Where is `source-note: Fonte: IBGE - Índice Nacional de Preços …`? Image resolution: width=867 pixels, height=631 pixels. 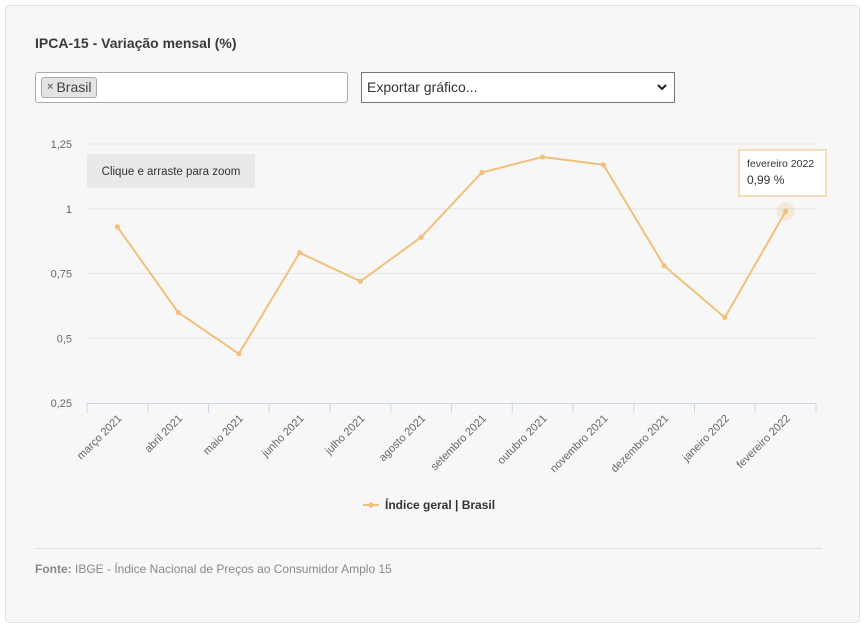 source-note: Fonte: IBGE - Índice Nacional de Preços … is located at coordinates (213, 569).